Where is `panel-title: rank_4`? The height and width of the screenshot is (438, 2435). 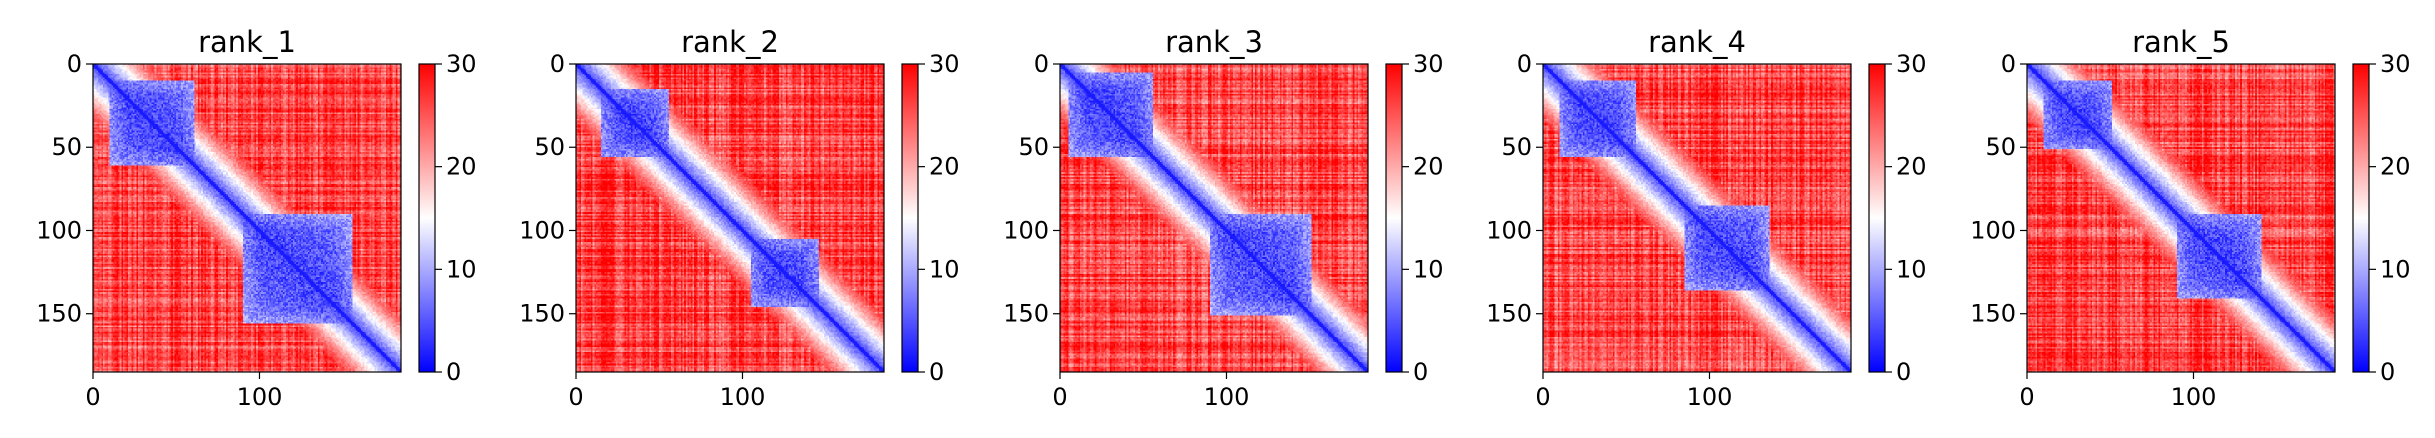
panel-title: rank_4 is located at coordinates (1697, 42).